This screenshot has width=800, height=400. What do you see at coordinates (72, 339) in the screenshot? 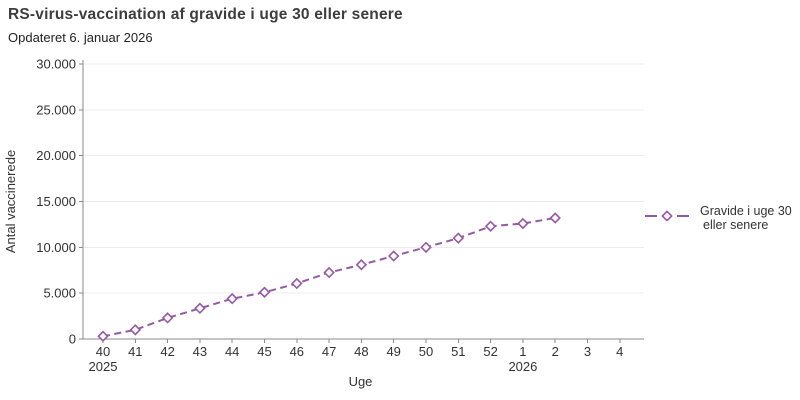
I see `y-tick-label: 0` at bounding box center [72, 339].